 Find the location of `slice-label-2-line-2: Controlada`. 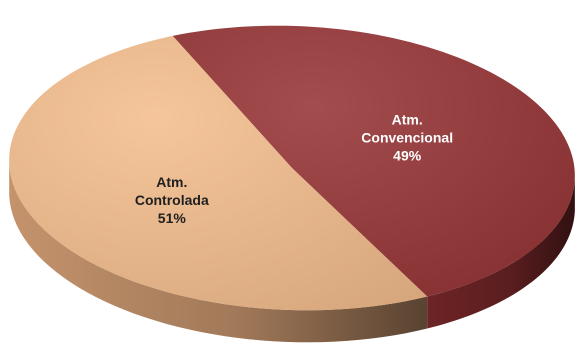

slice-label-2-line-2: Controlada is located at coordinates (172, 200).